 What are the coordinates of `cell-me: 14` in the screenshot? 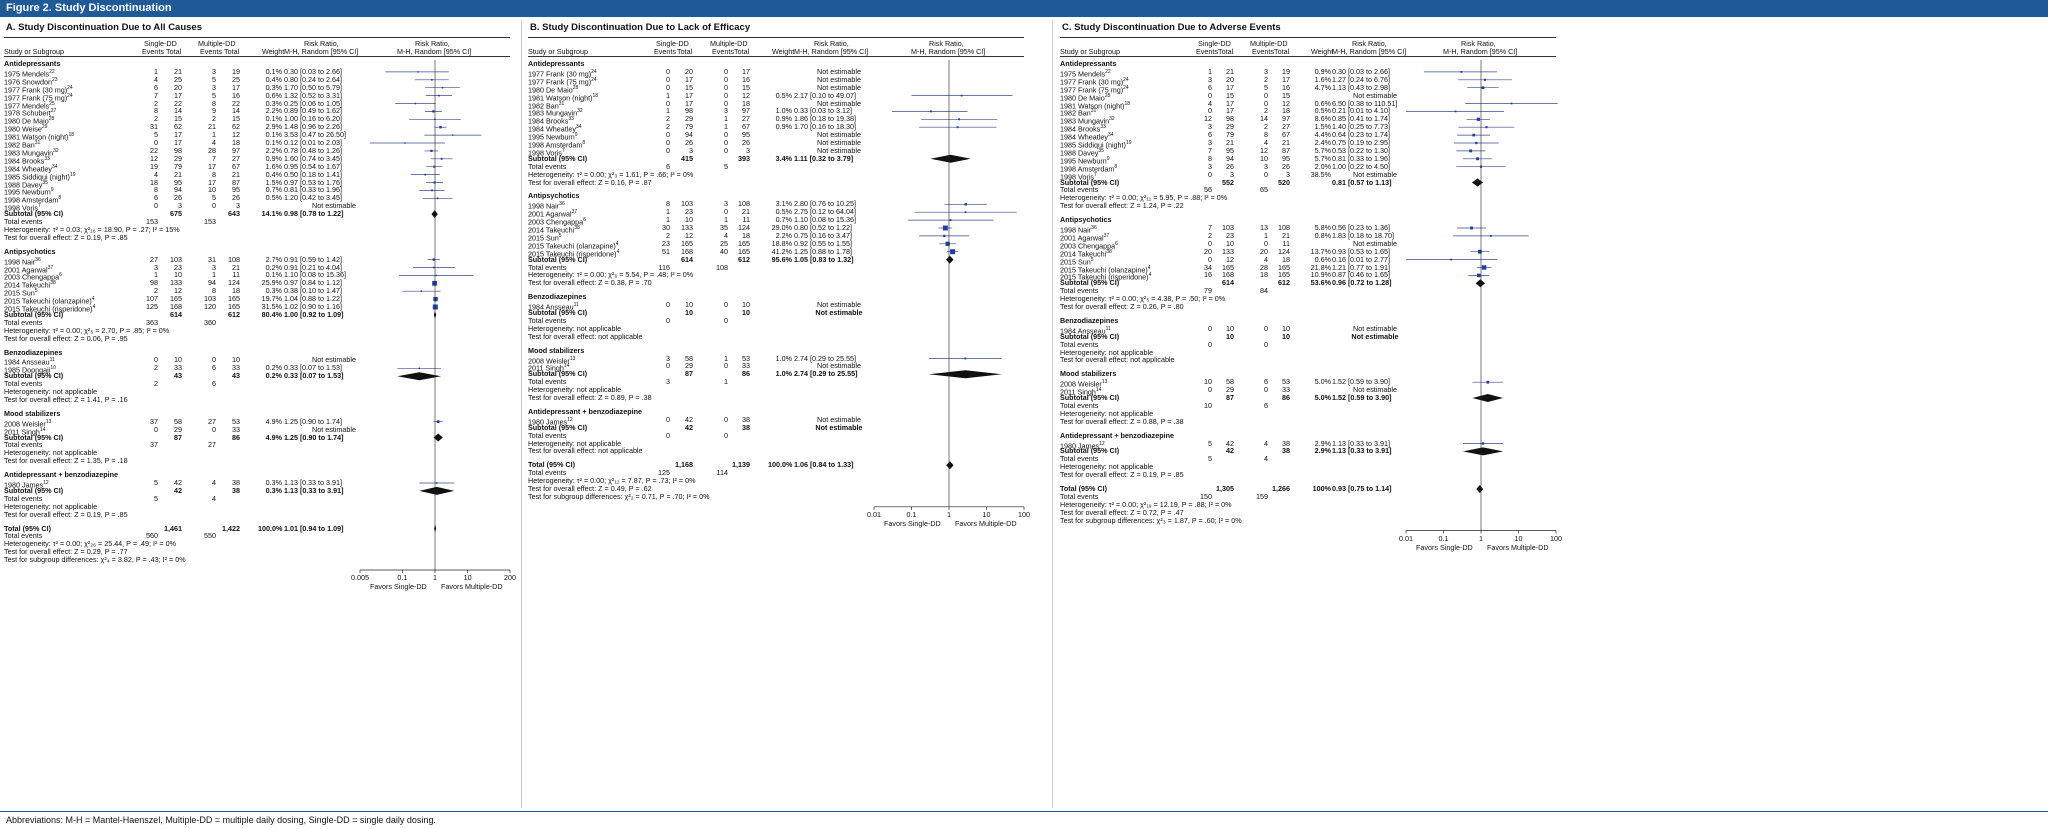 It's located at (1264, 119).